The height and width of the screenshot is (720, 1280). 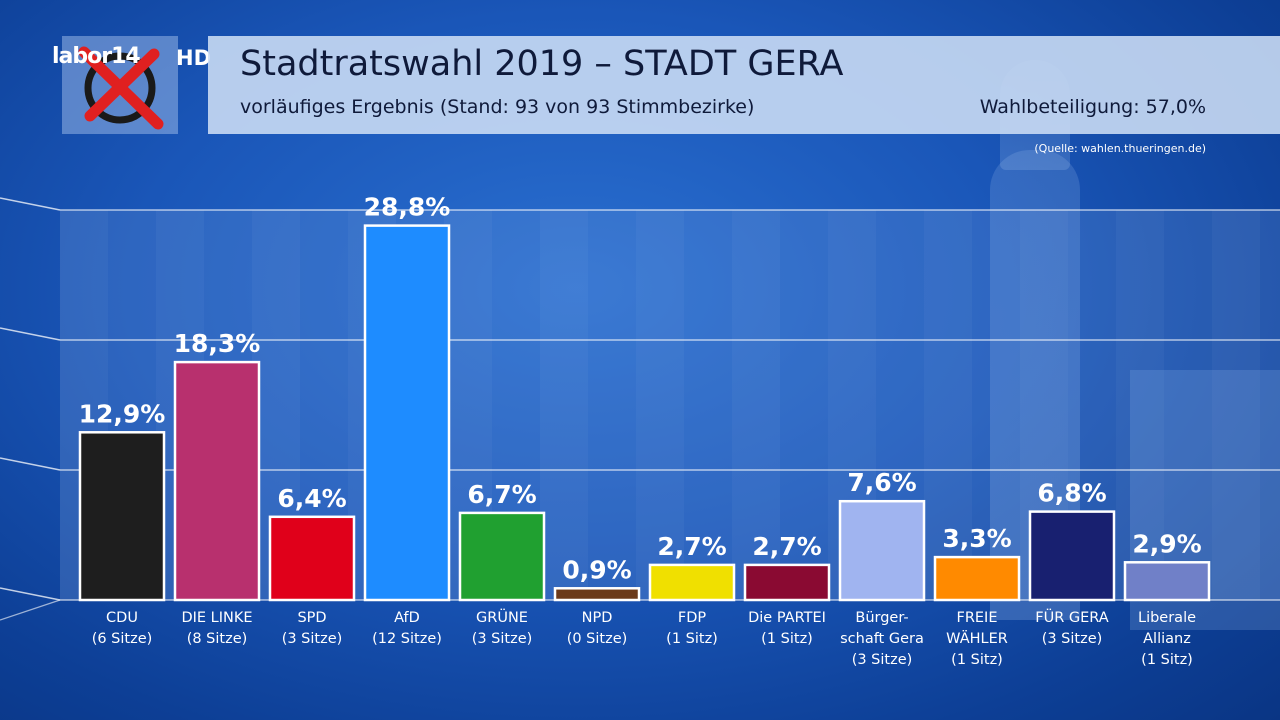 What do you see at coordinates (407, 639) in the screenshot?
I see `category-label: (12 Sitze)` at bounding box center [407, 639].